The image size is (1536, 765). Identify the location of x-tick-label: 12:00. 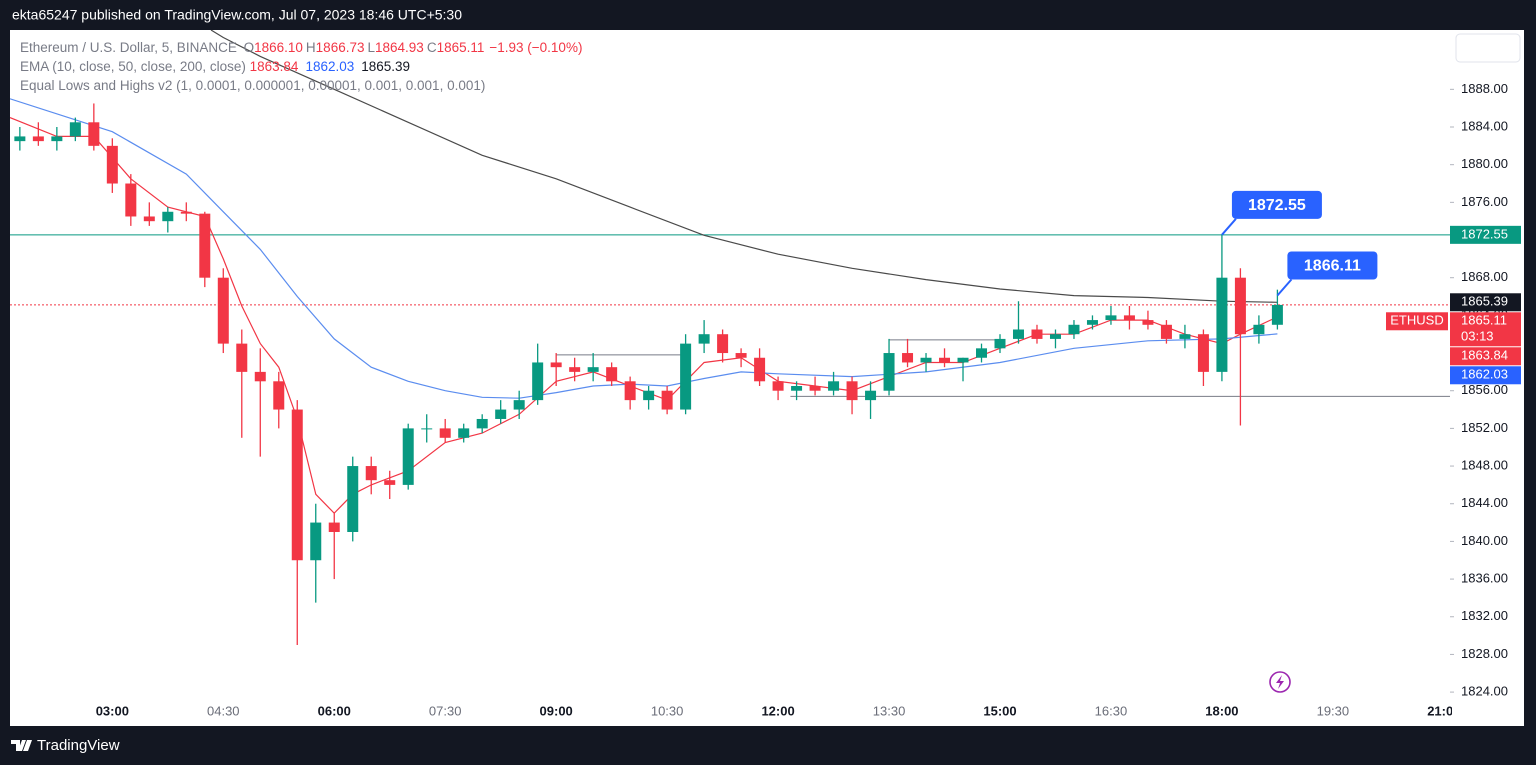
(777, 710).